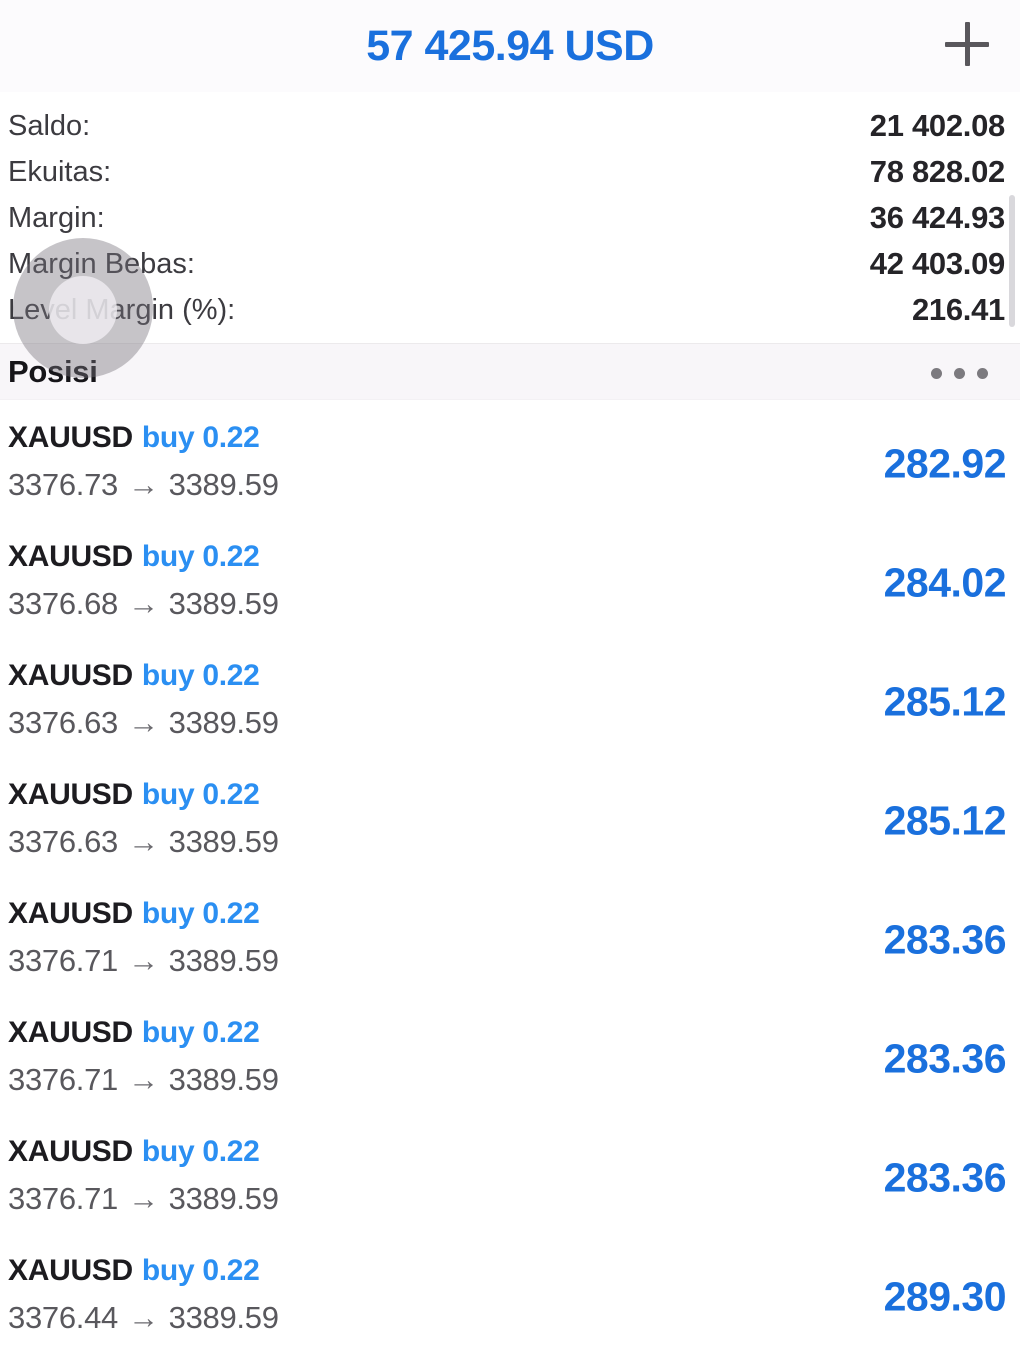  I want to click on summary-label: Margin Bebas:, so click(101, 263).